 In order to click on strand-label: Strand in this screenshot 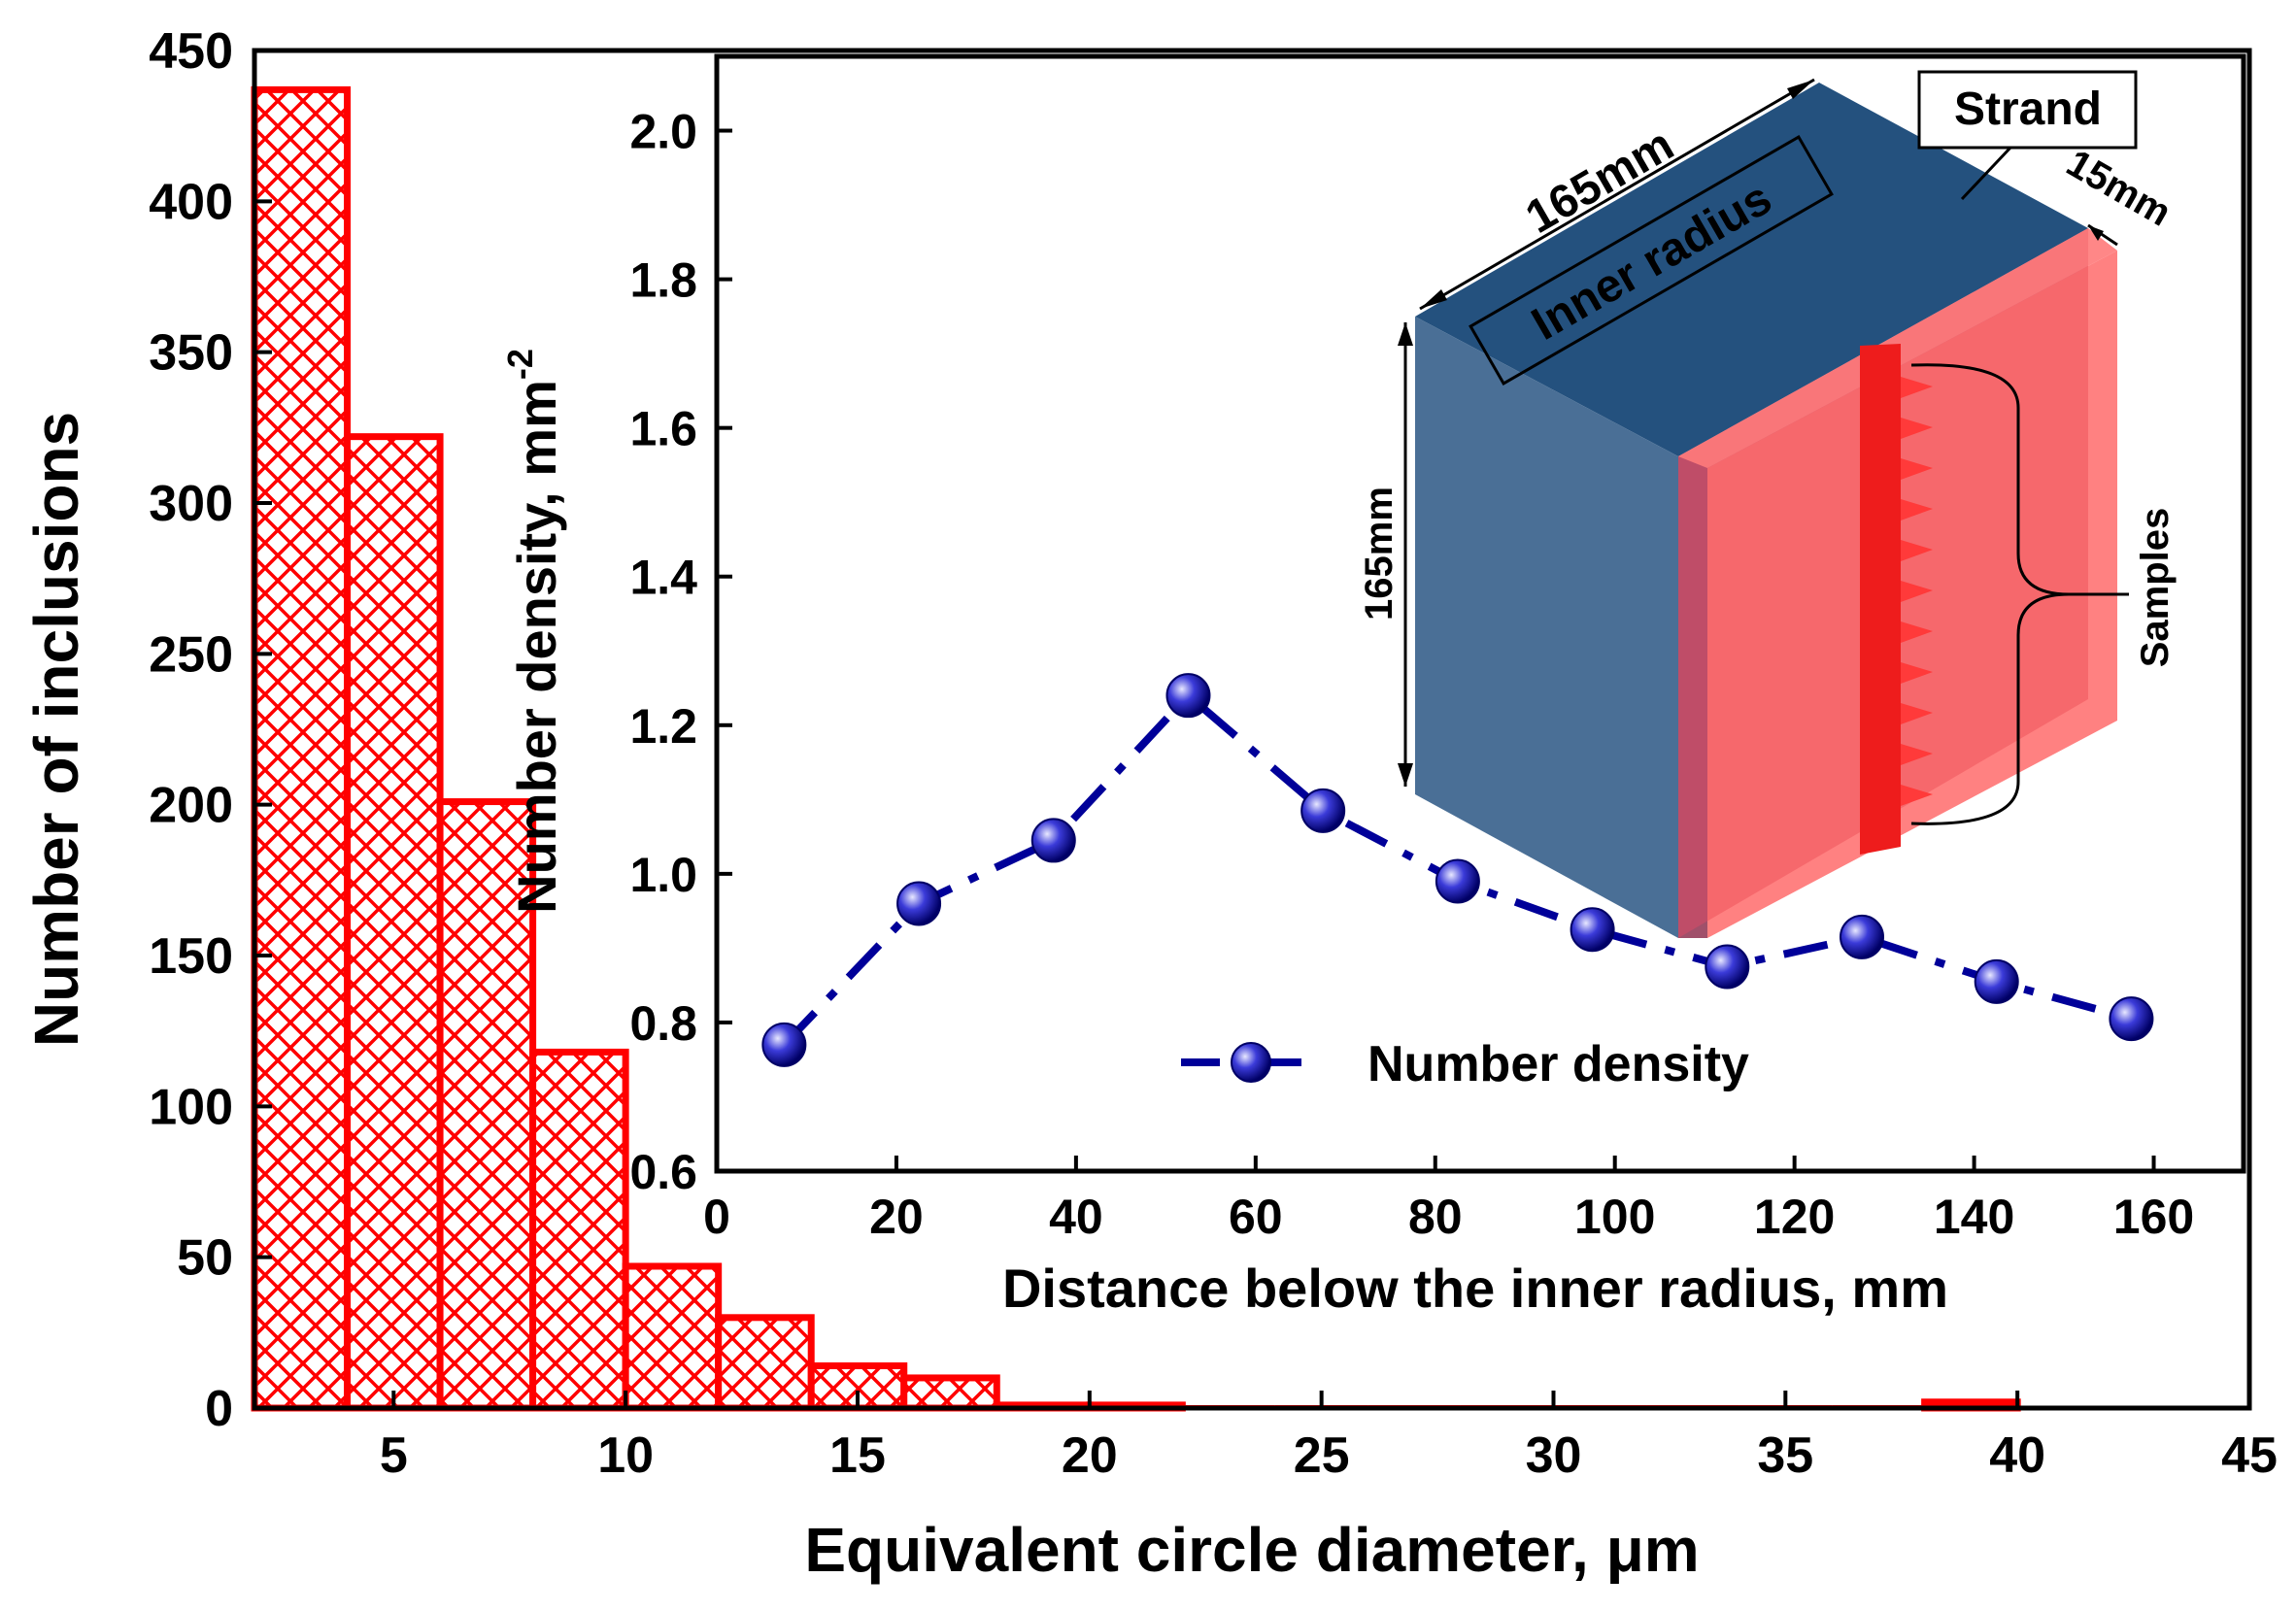, I will do `click(2028, 109)`.